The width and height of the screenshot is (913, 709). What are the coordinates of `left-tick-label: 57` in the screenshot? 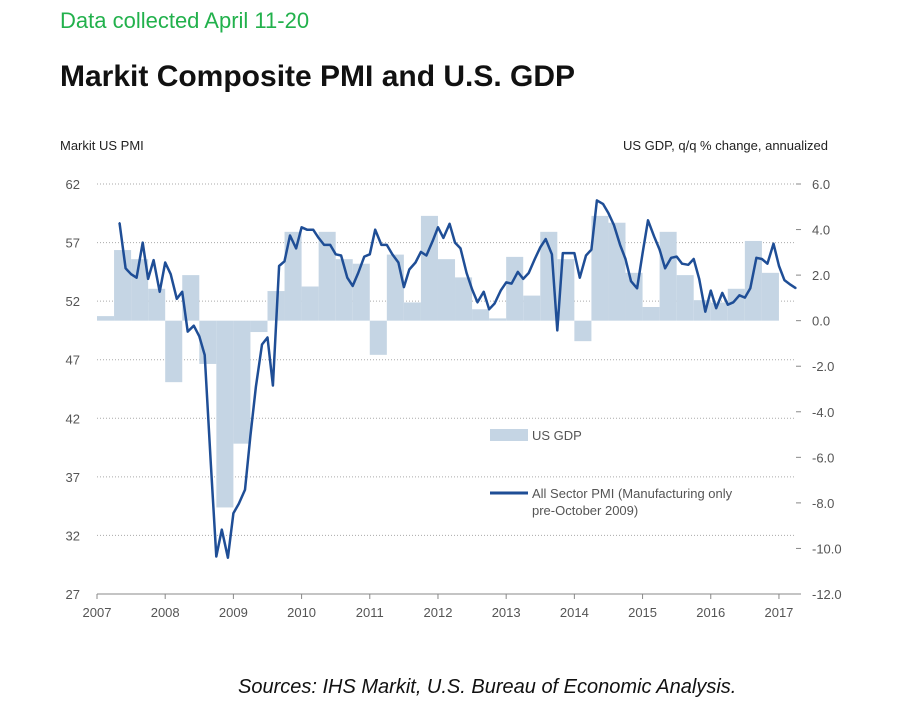 It's located at (73, 243).